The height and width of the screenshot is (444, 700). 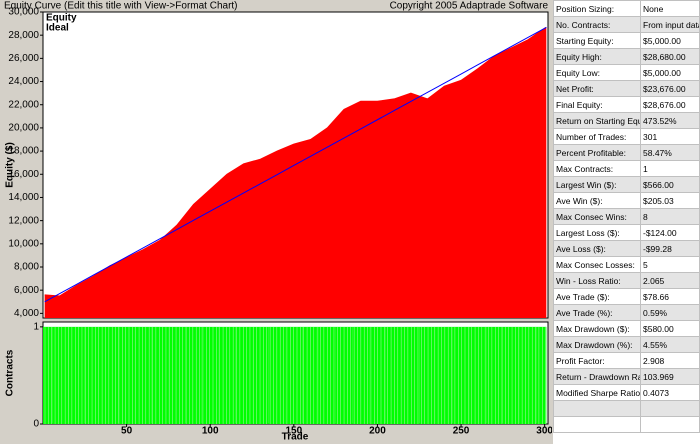 What do you see at coordinates (670, 24) in the screenshot?
I see `stat-value: From input data` at bounding box center [670, 24].